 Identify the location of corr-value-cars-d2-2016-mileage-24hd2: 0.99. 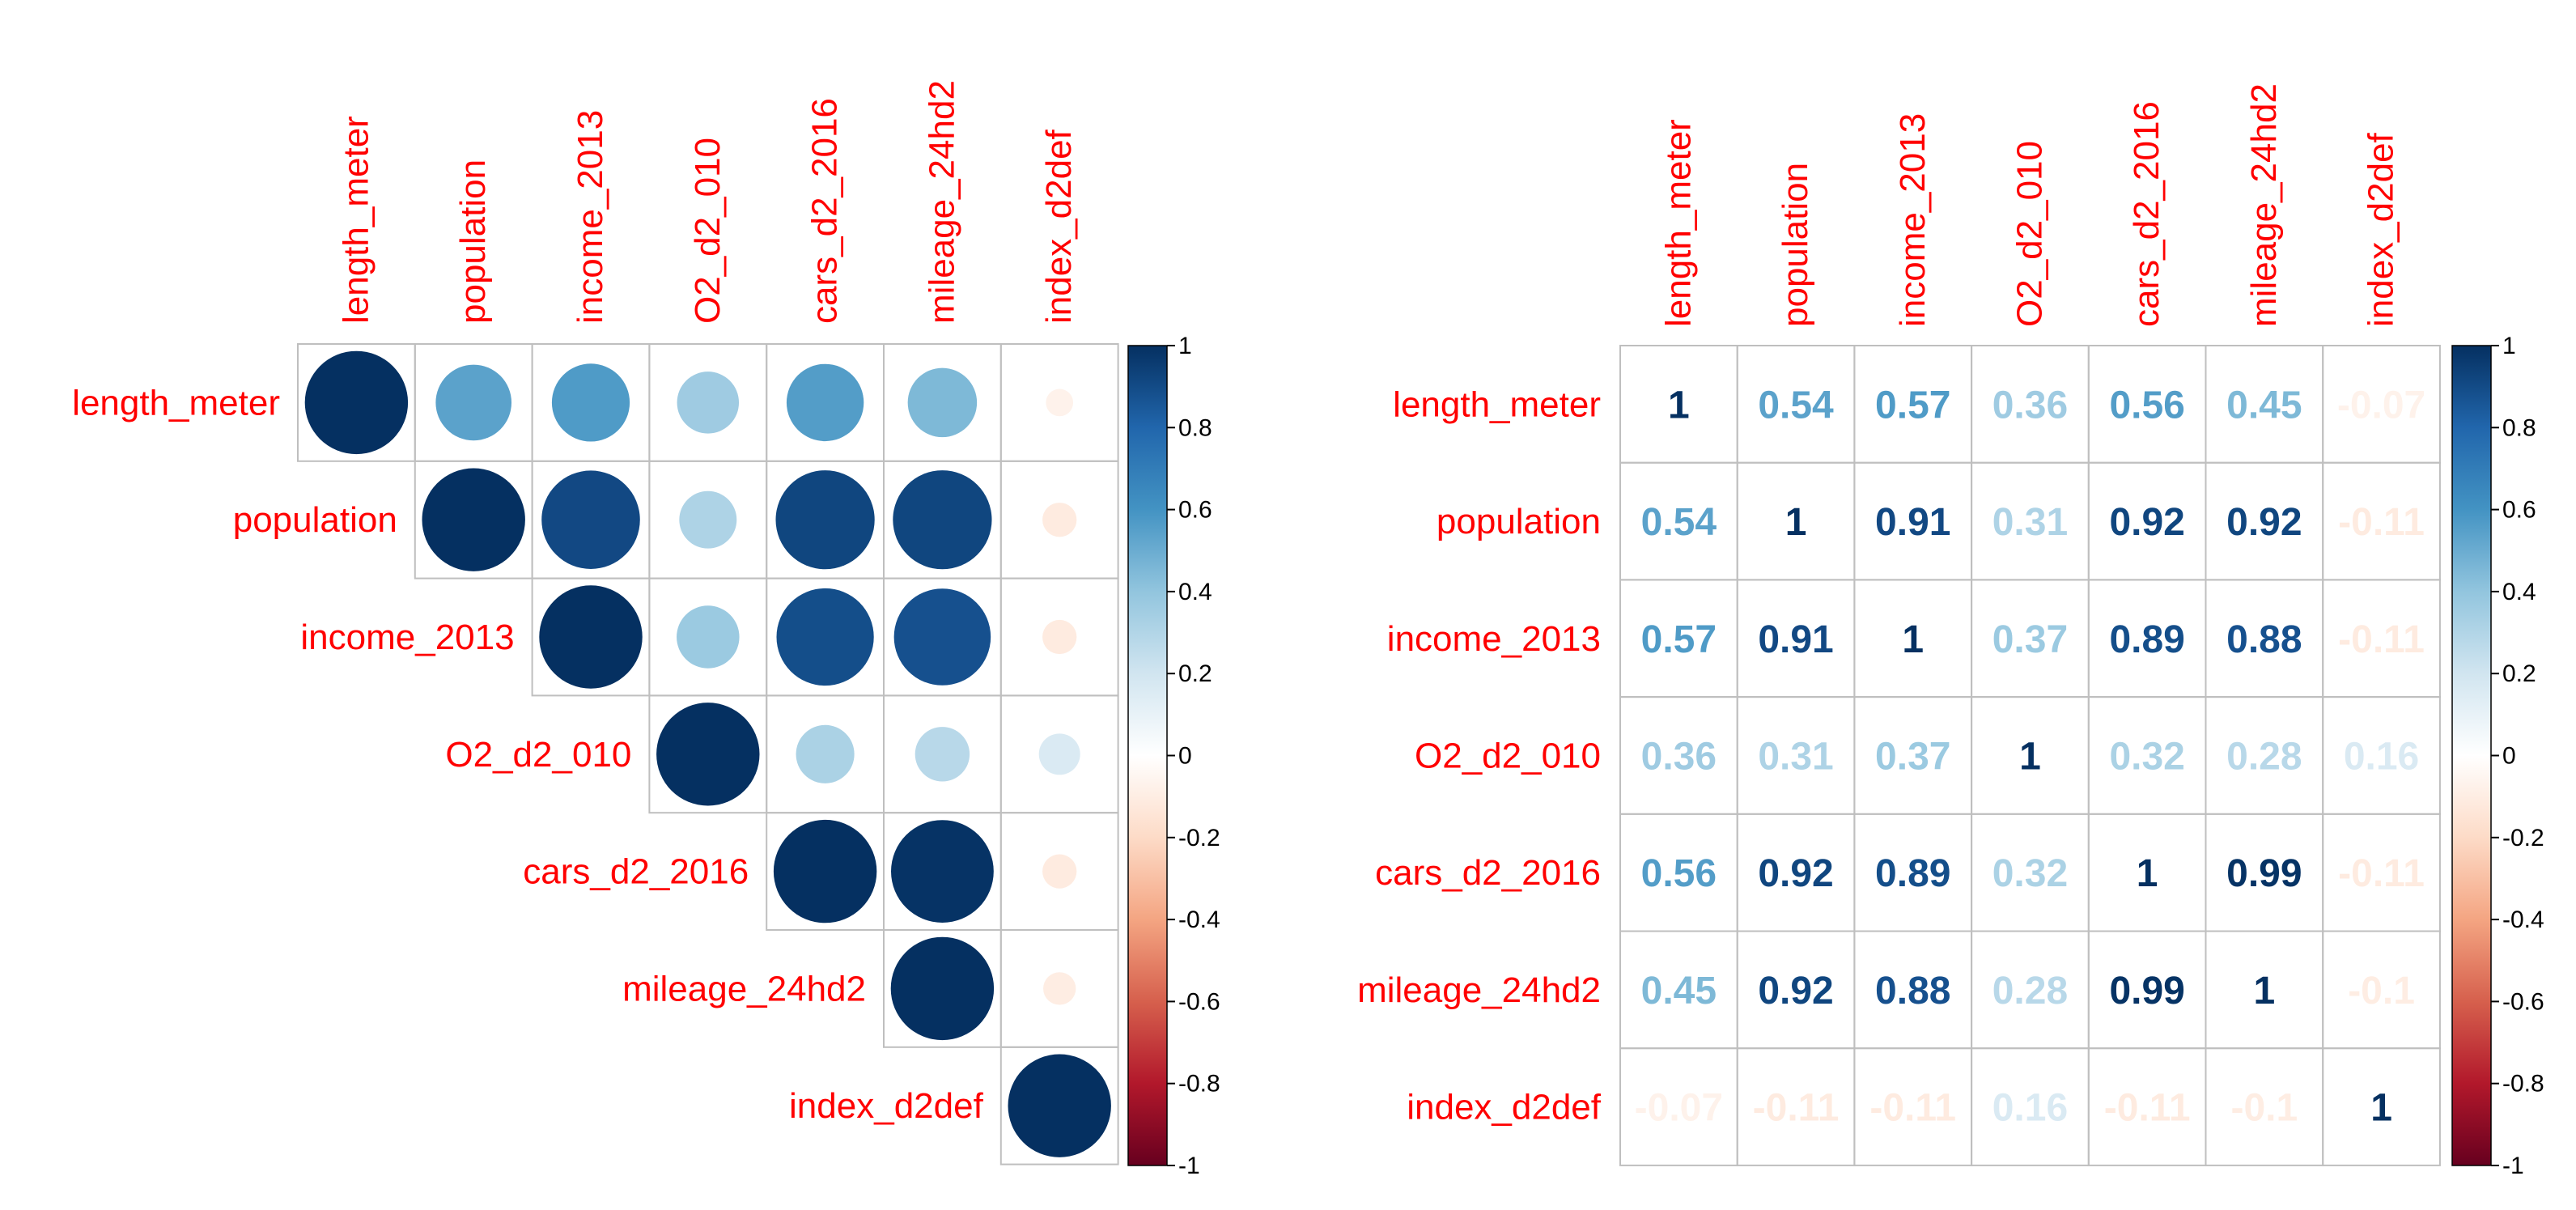
(2264, 874).